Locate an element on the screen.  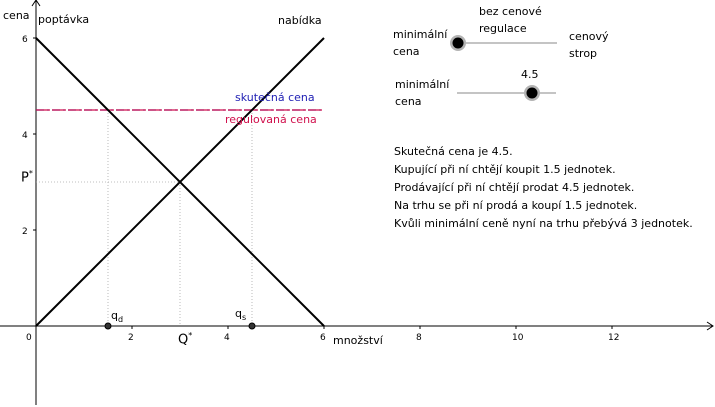
q-star-letter: Q is located at coordinates (183, 340).